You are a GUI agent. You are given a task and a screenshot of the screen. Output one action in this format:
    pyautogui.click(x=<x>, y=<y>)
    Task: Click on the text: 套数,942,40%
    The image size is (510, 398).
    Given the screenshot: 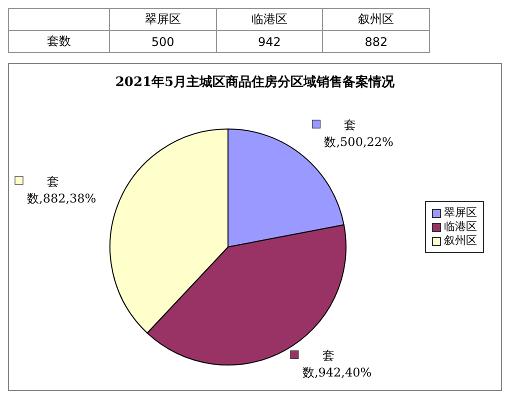 What is the action you would take?
    pyautogui.click(x=337, y=364)
    